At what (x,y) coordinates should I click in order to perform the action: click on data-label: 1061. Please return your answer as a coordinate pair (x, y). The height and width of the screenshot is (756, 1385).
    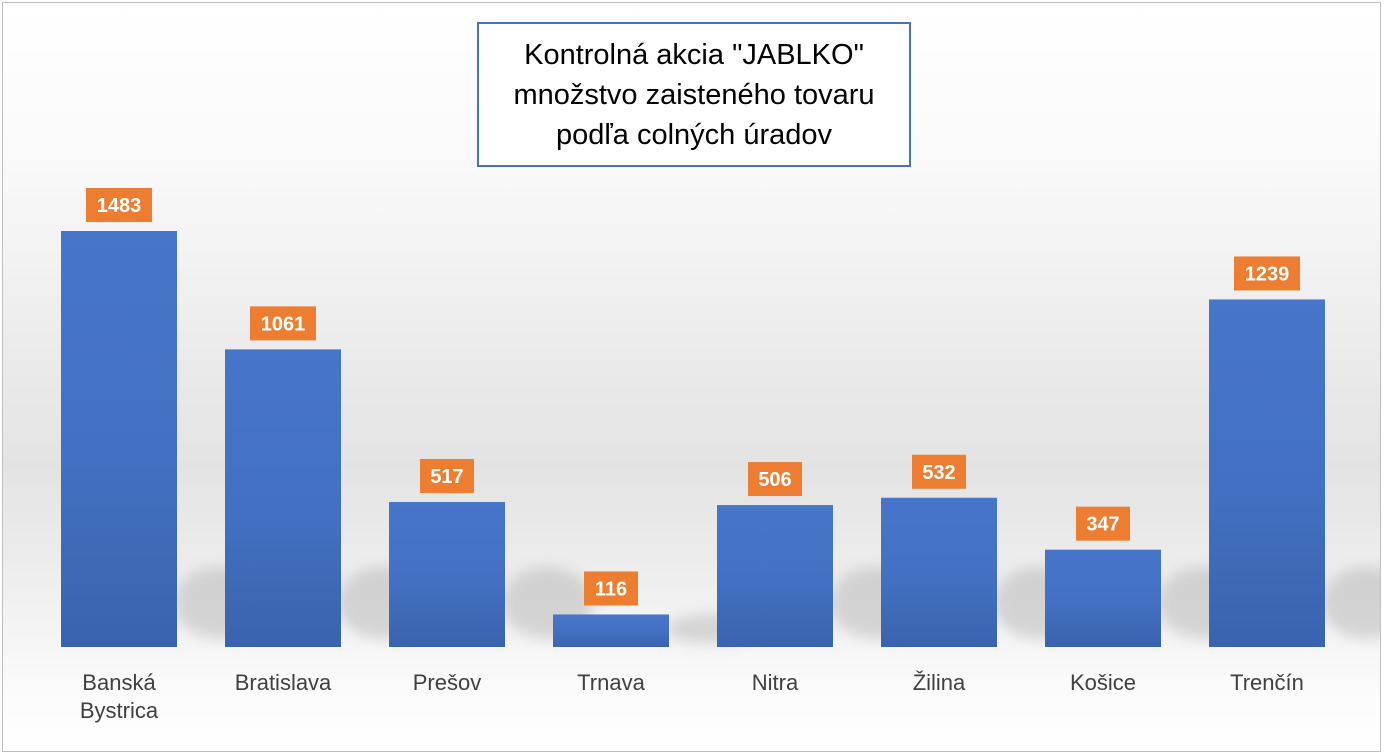
    Looking at the image, I should click on (283, 324).